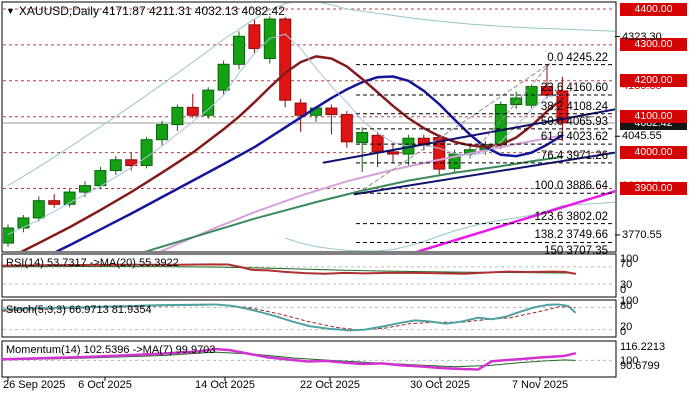 Image resolution: width=700 pixels, height=400 pixels. I want to click on stoch-pane-frame, so click(309, 318).